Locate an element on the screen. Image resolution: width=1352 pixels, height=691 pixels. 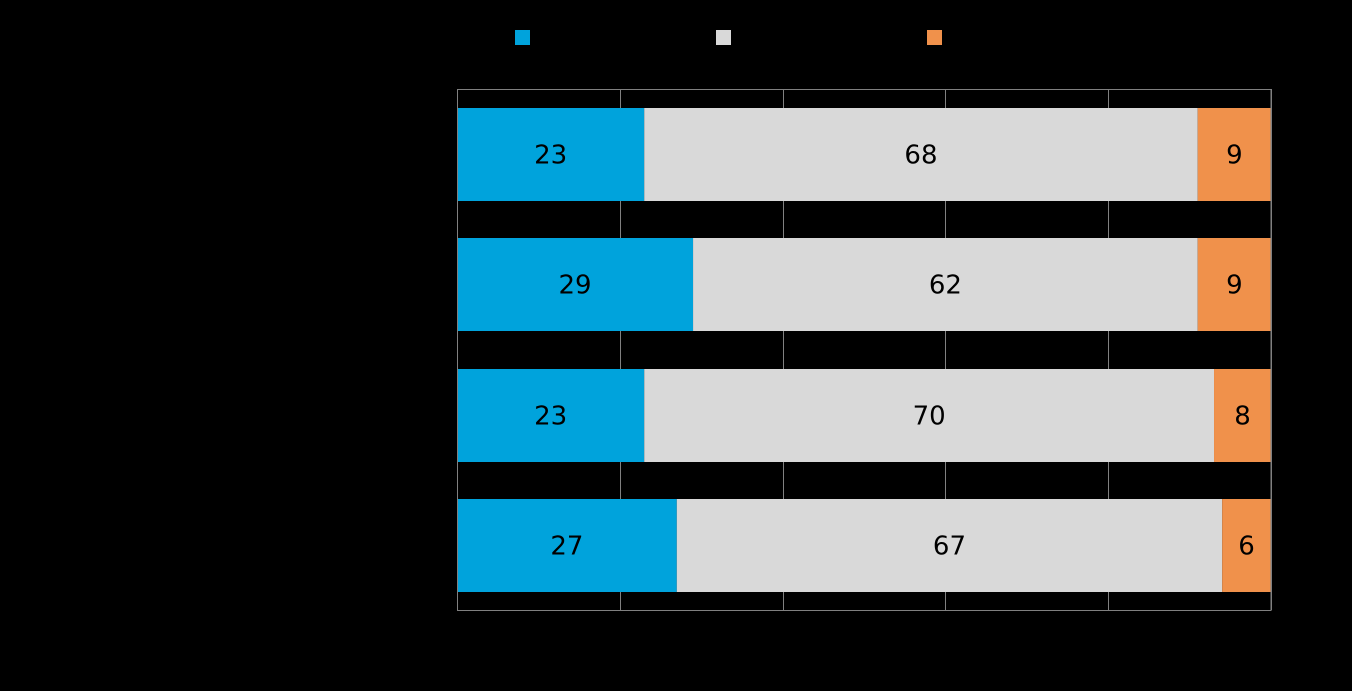
bar-segment-row2-series1 is located at coordinates (575, 284).